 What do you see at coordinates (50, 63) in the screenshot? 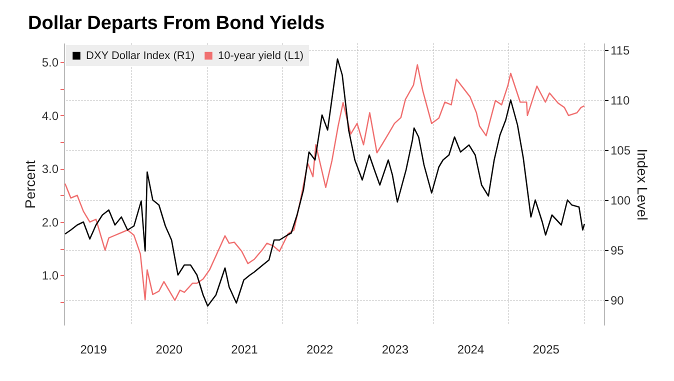
I see `y-tick-label: 5.0` at bounding box center [50, 63].